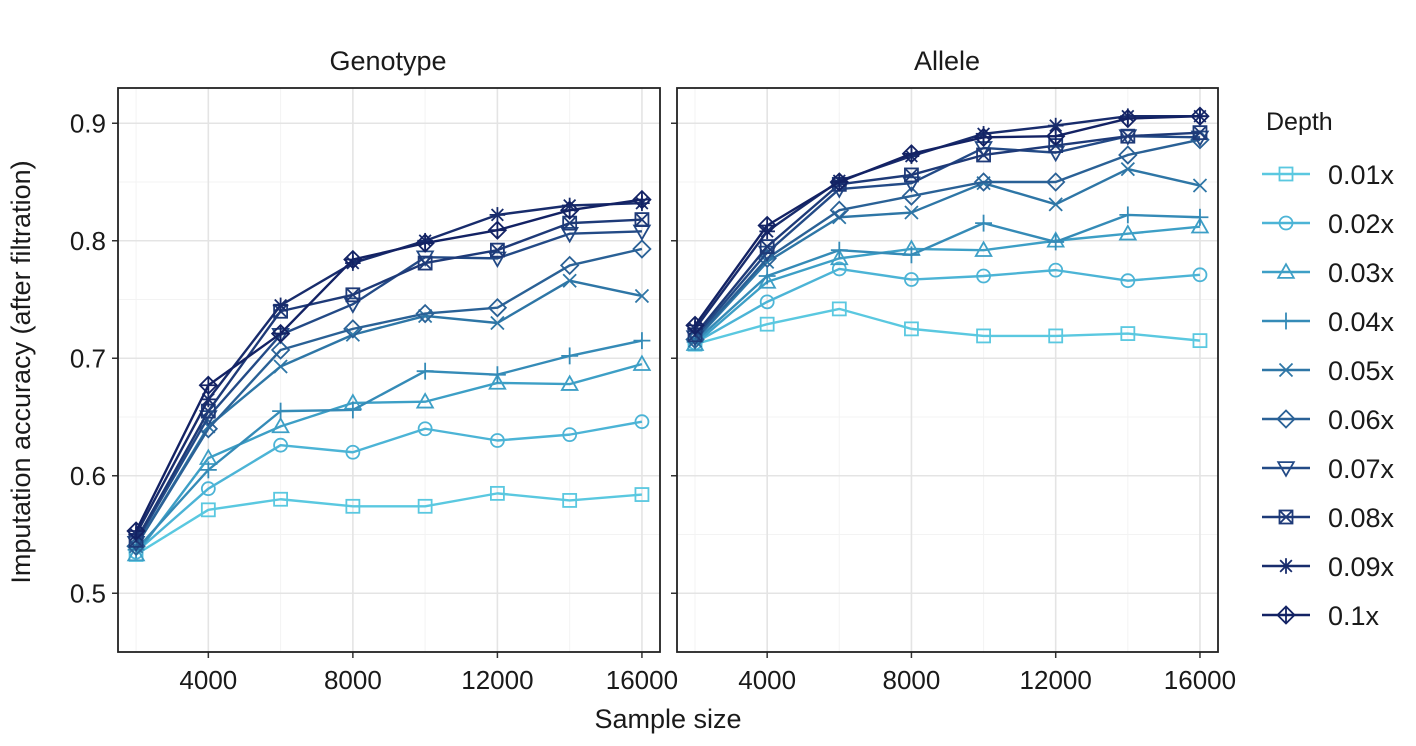  I want to click on facet-title-allele: Allele, so click(947, 61).